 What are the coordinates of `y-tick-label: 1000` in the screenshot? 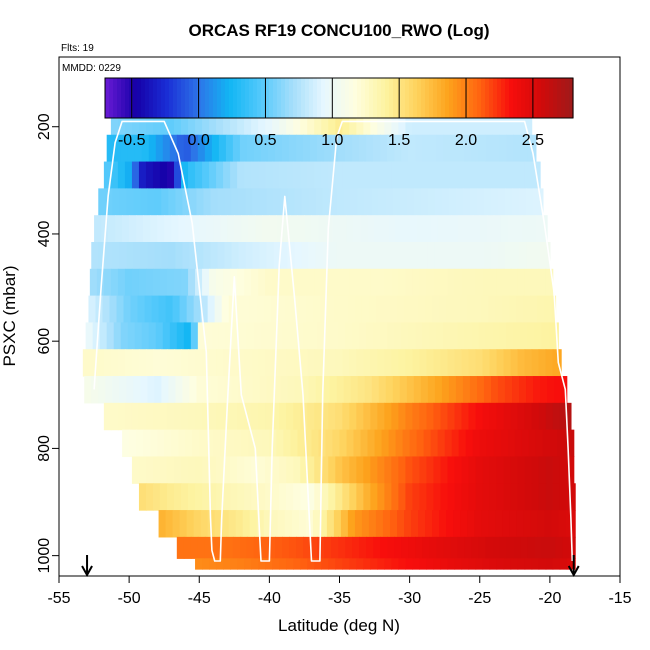 It's located at (44, 556).